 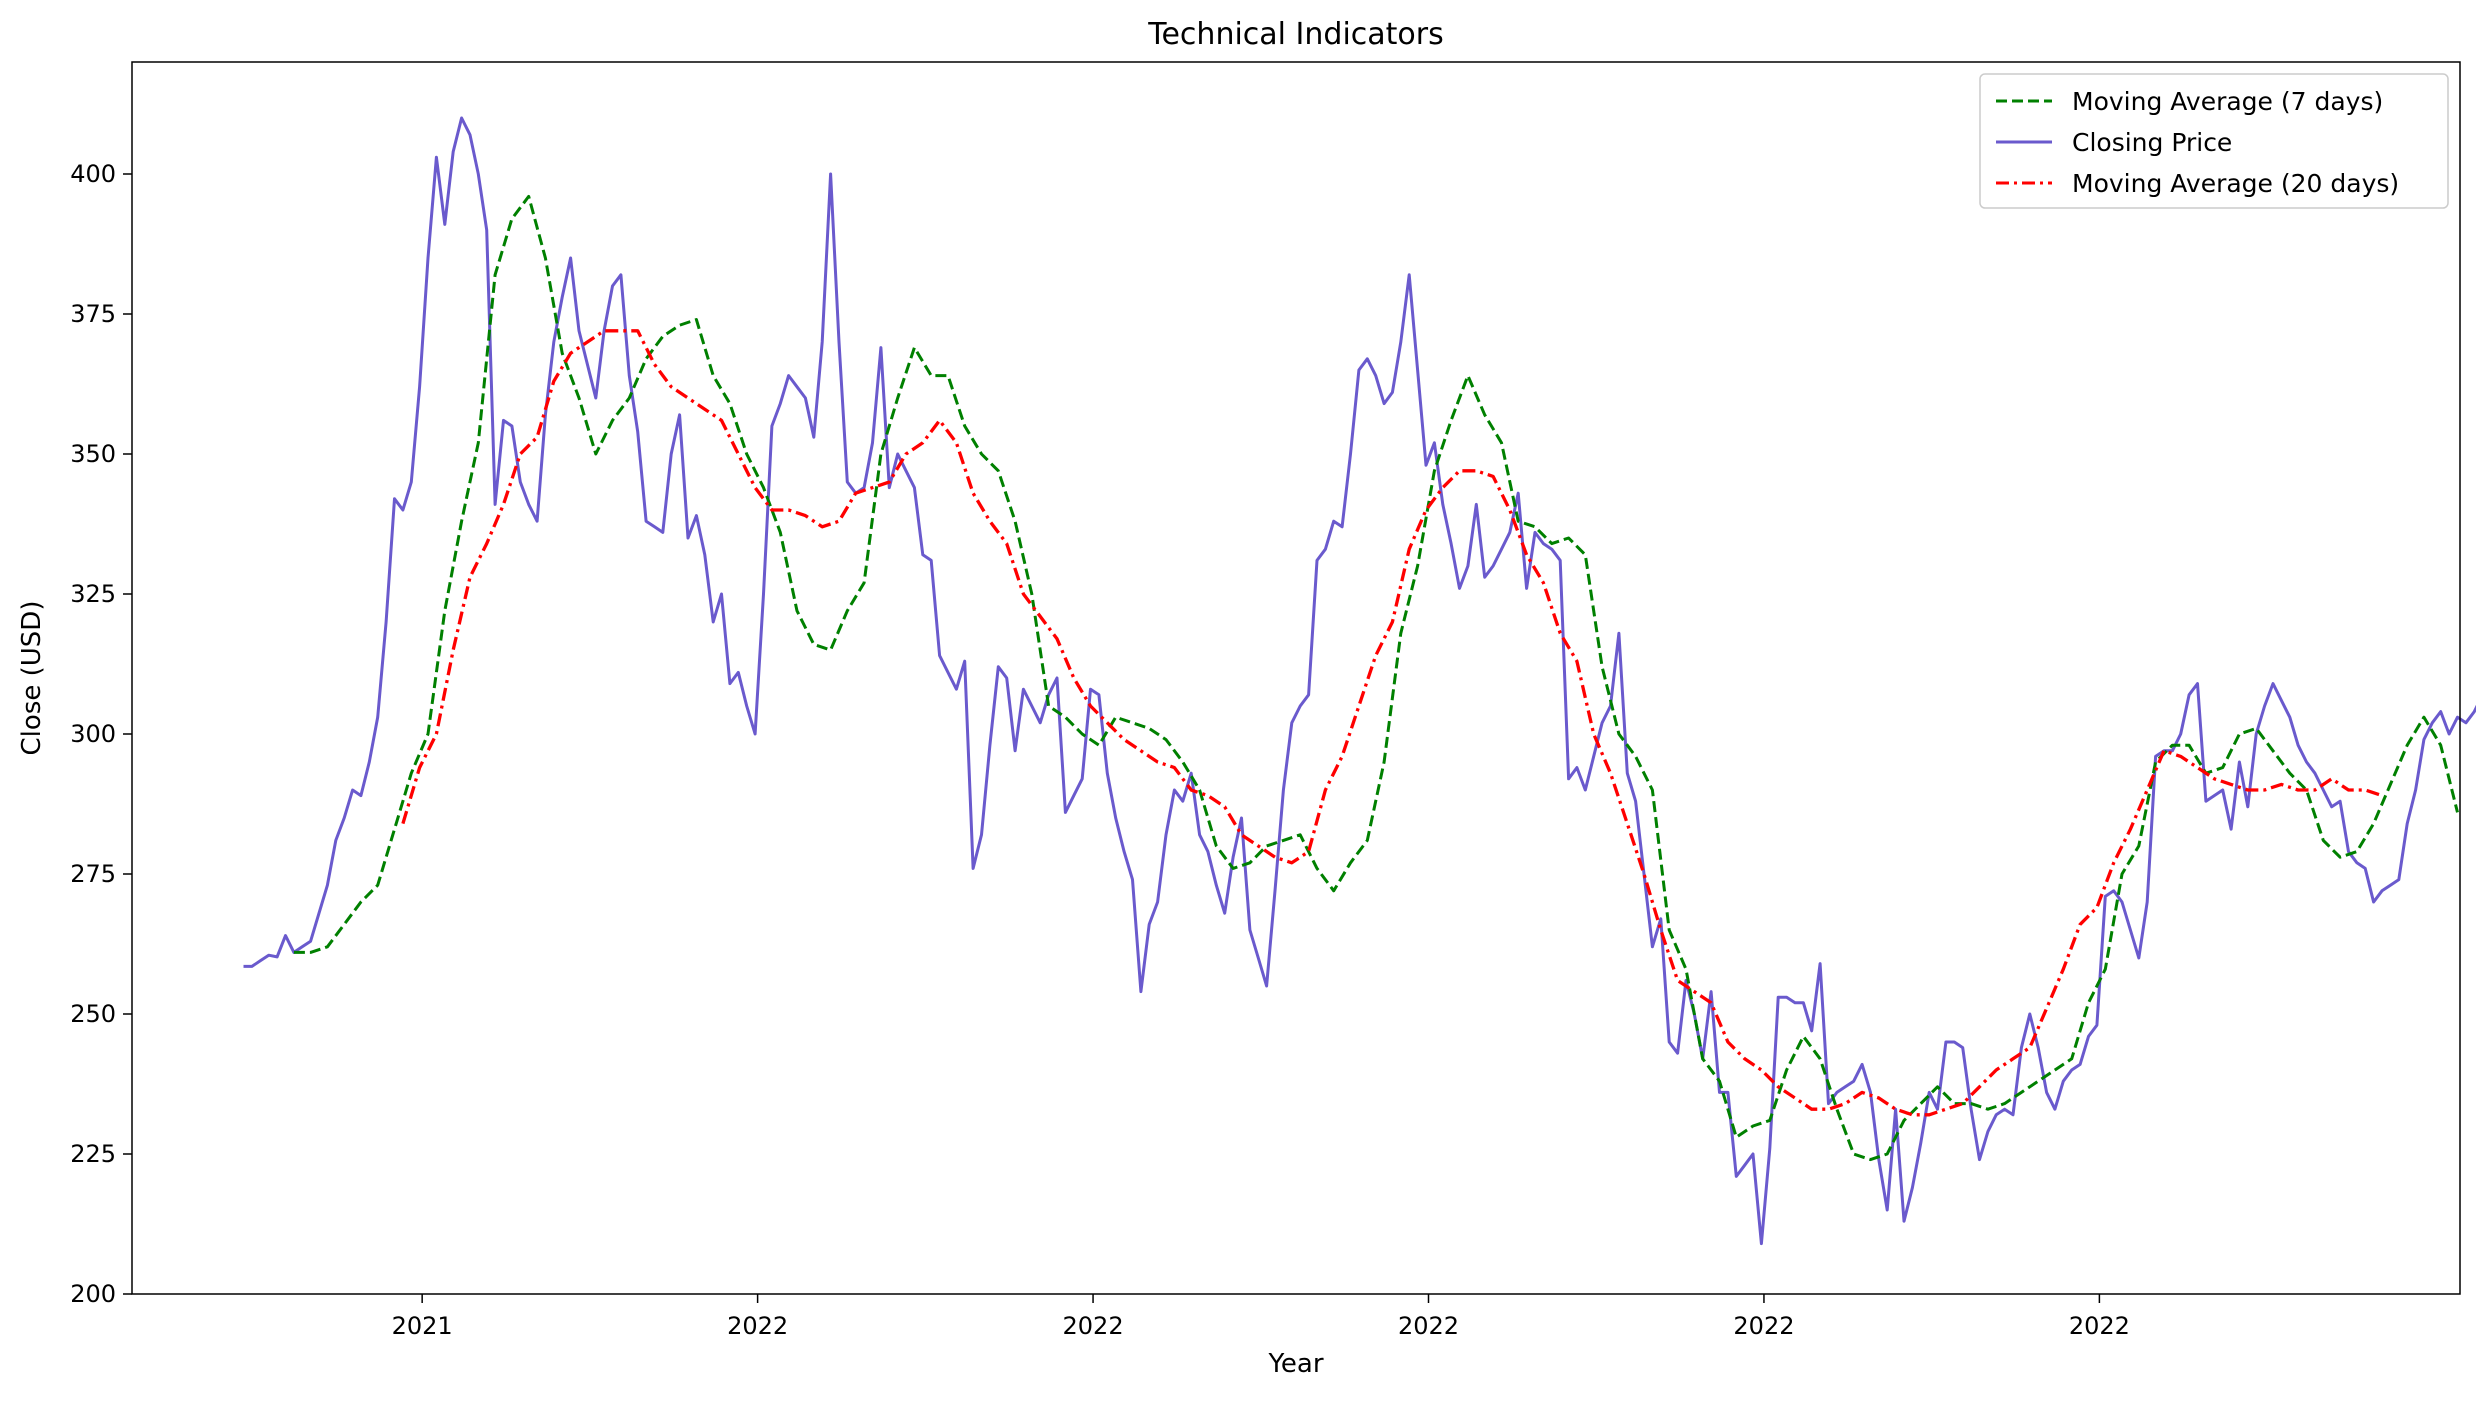 What do you see at coordinates (93, 734) in the screenshot?
I see `y-tick-label: 300` at bounding box center [93, 734].